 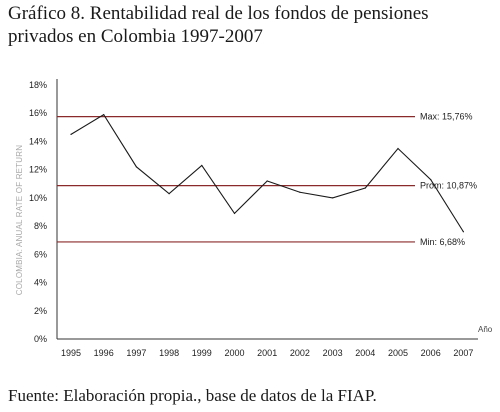 What do you see at coordinates (485, 329) in the screenshot?
I see `x-axis-label: Año` at bounding box center [485, 329].